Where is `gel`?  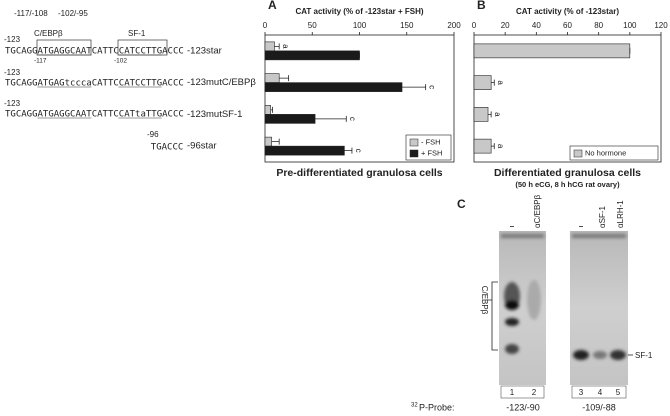
gel is located at coordinates (599, 308).